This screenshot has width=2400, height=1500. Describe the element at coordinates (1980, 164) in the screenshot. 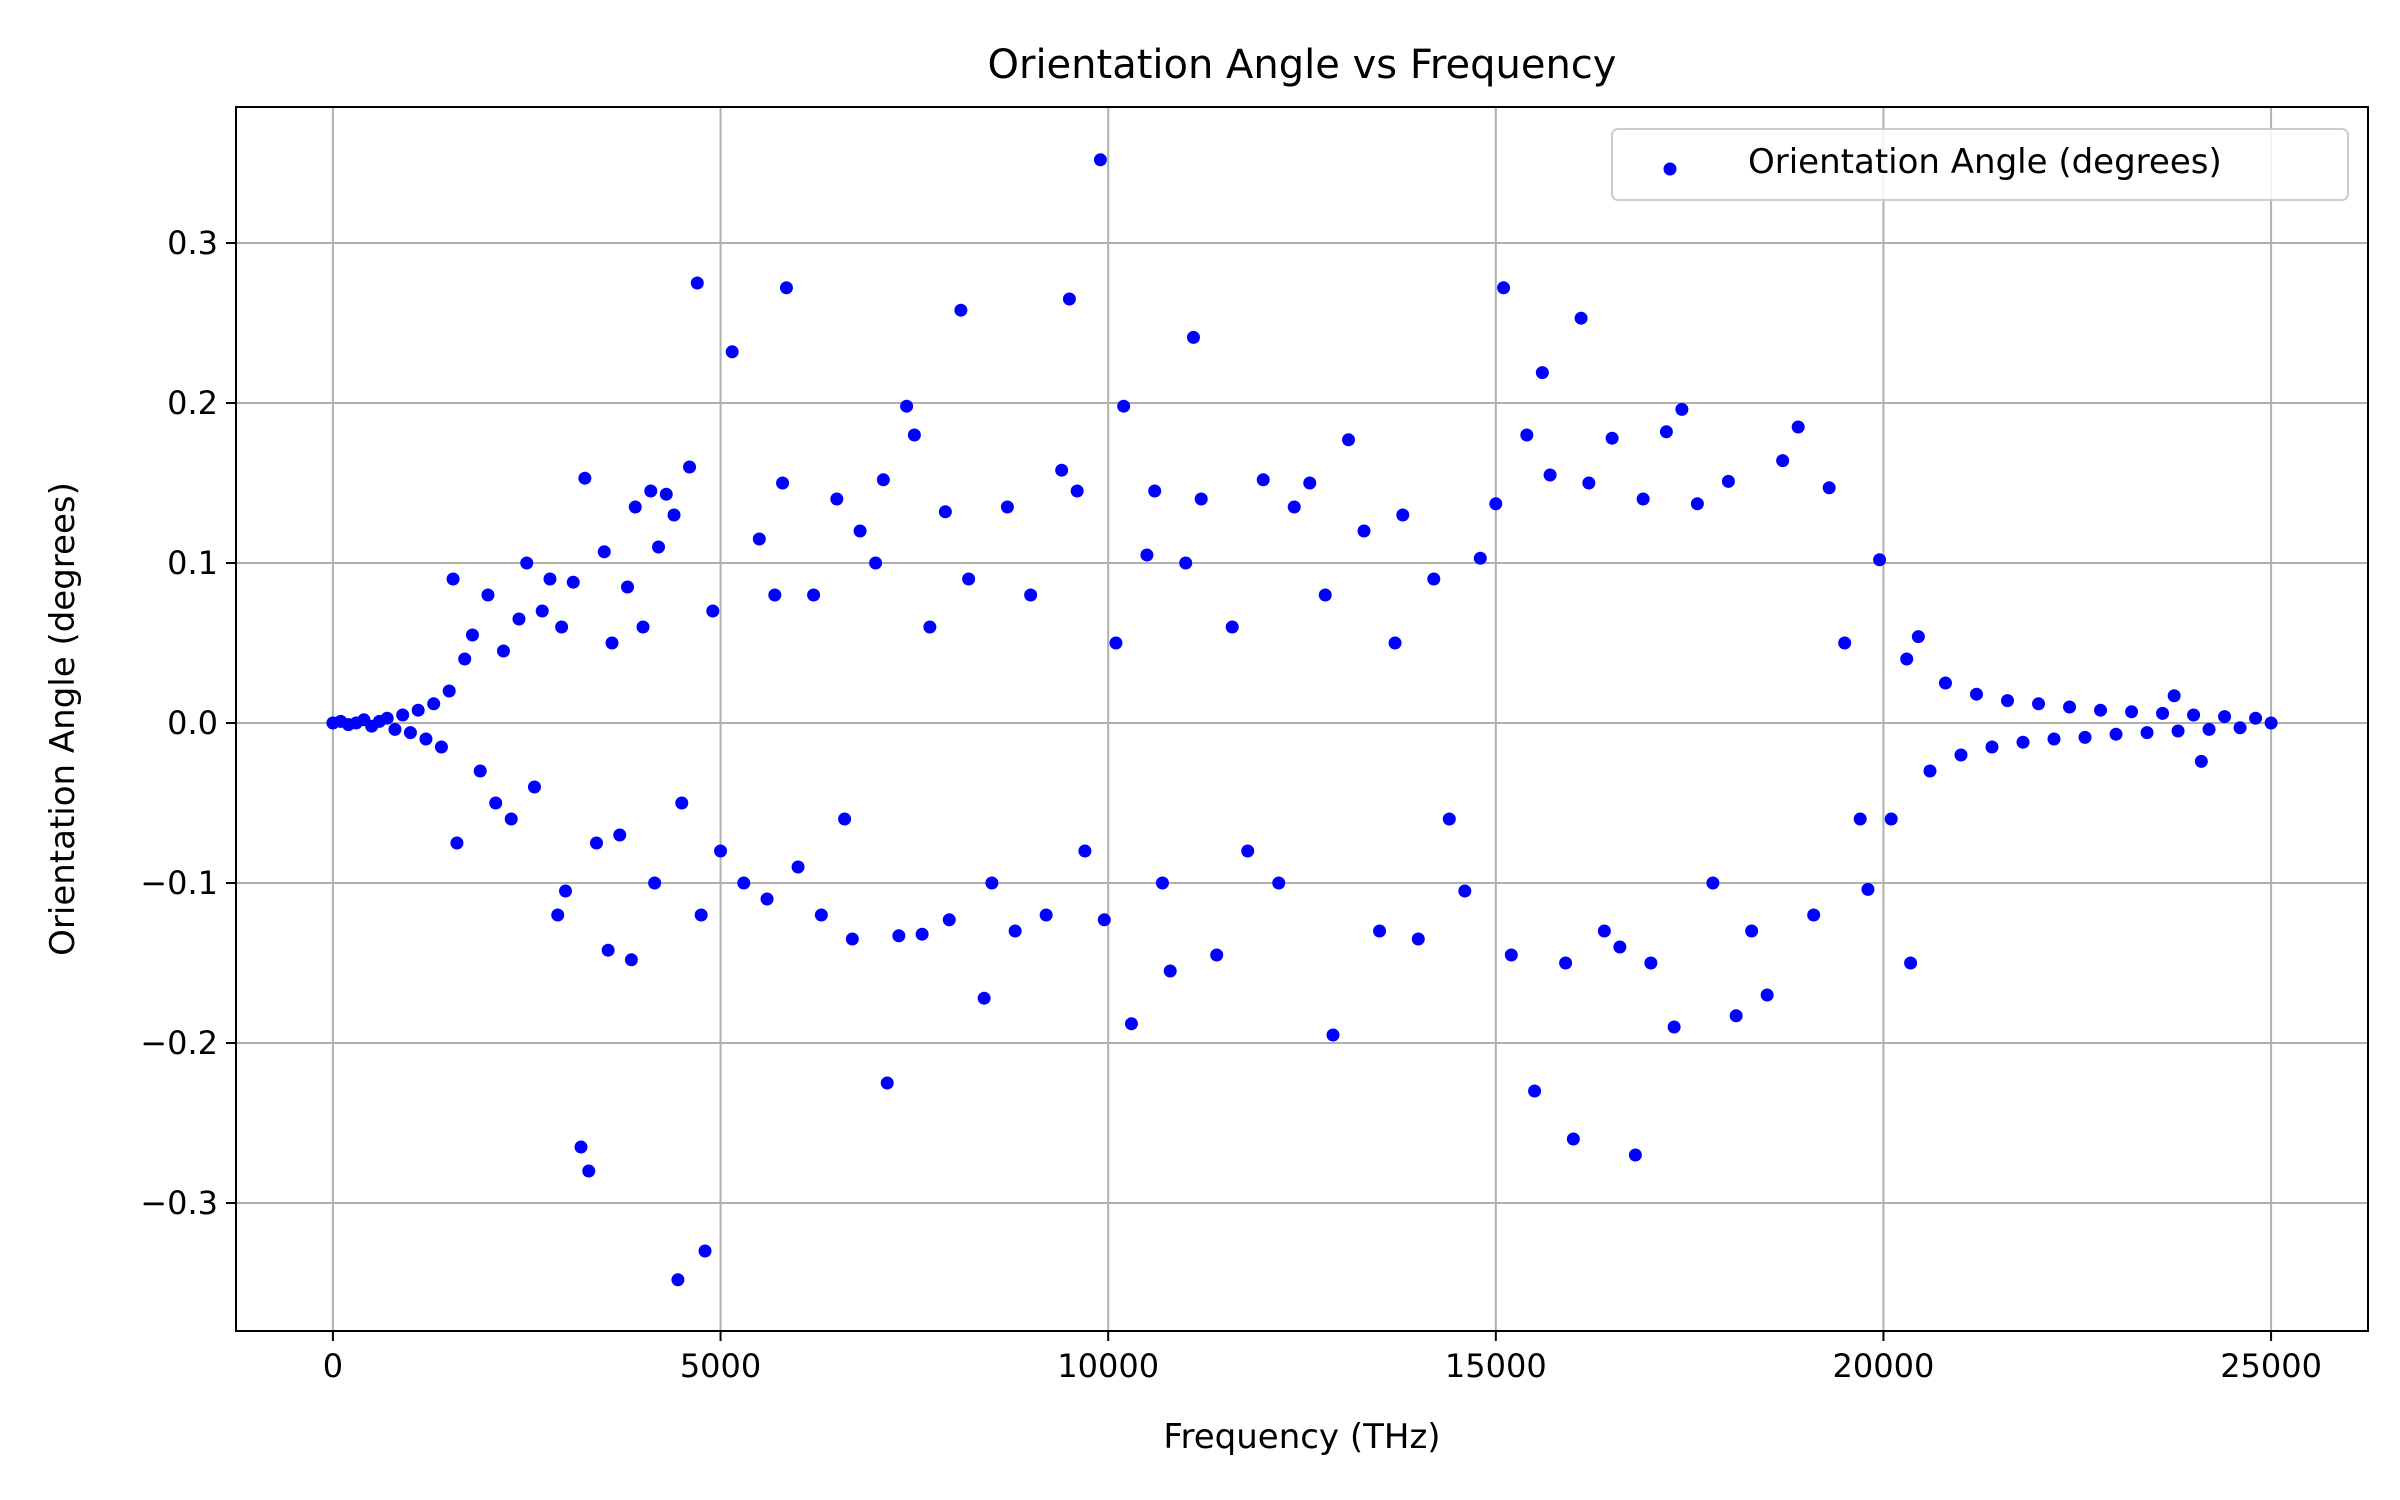

I see `legend: Orientation Angle (degrees)` at that location.